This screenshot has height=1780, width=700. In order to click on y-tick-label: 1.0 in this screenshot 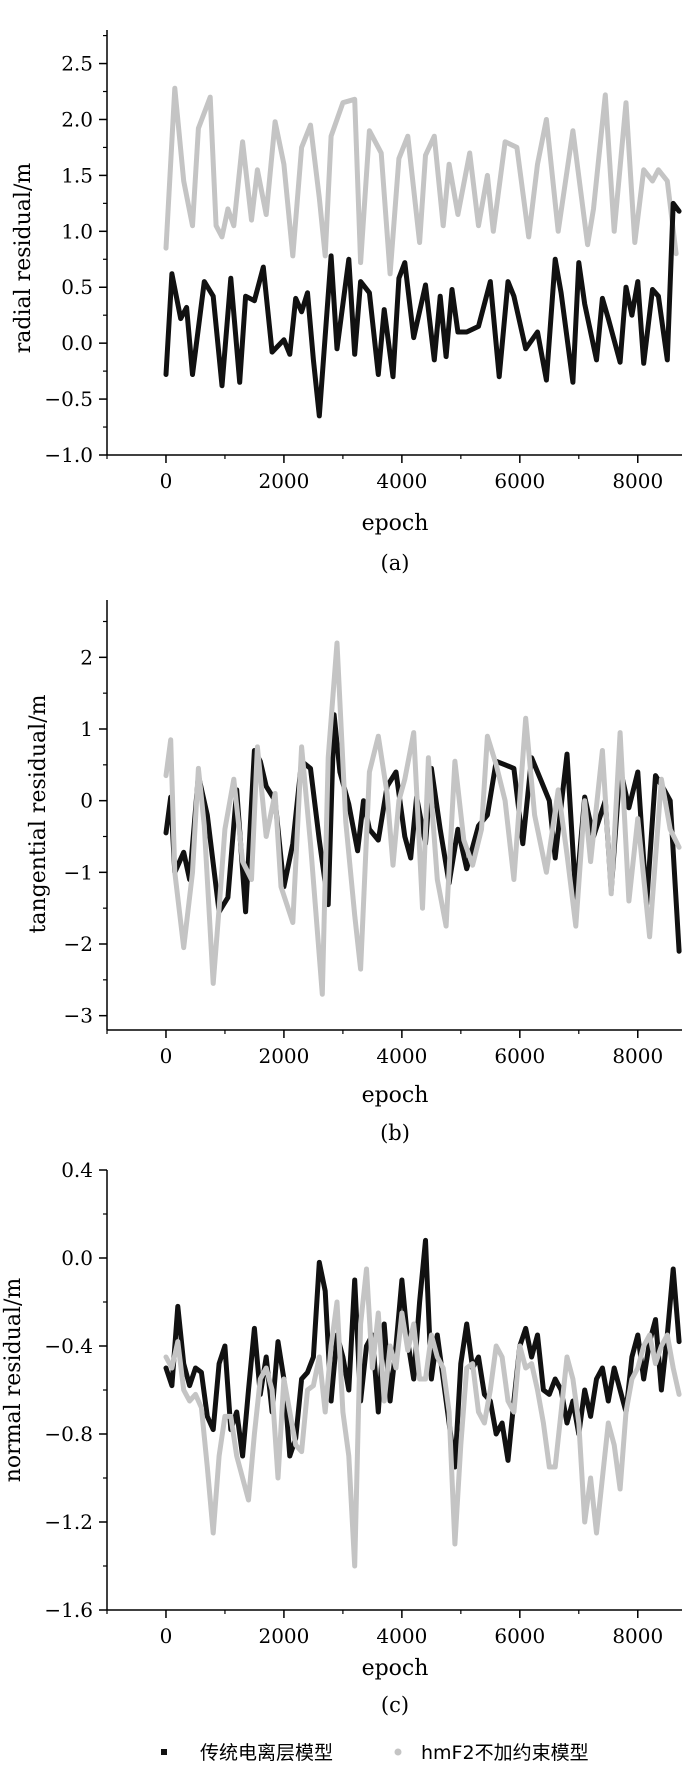, I will do `click(77, 231)`.